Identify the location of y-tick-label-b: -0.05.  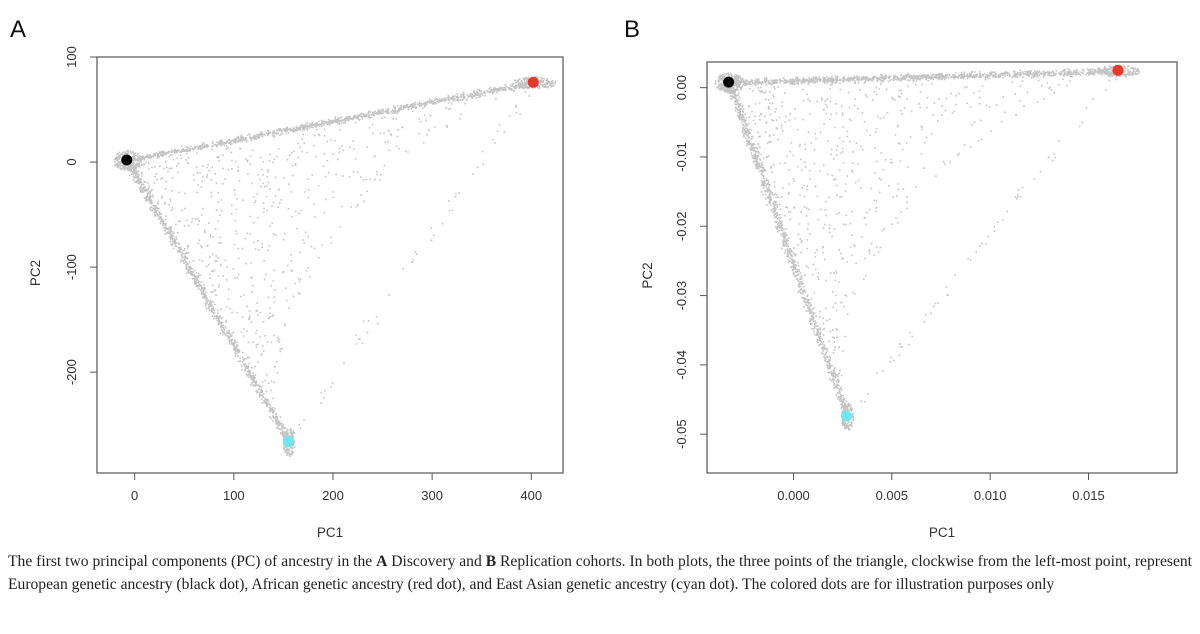
(681, 434).